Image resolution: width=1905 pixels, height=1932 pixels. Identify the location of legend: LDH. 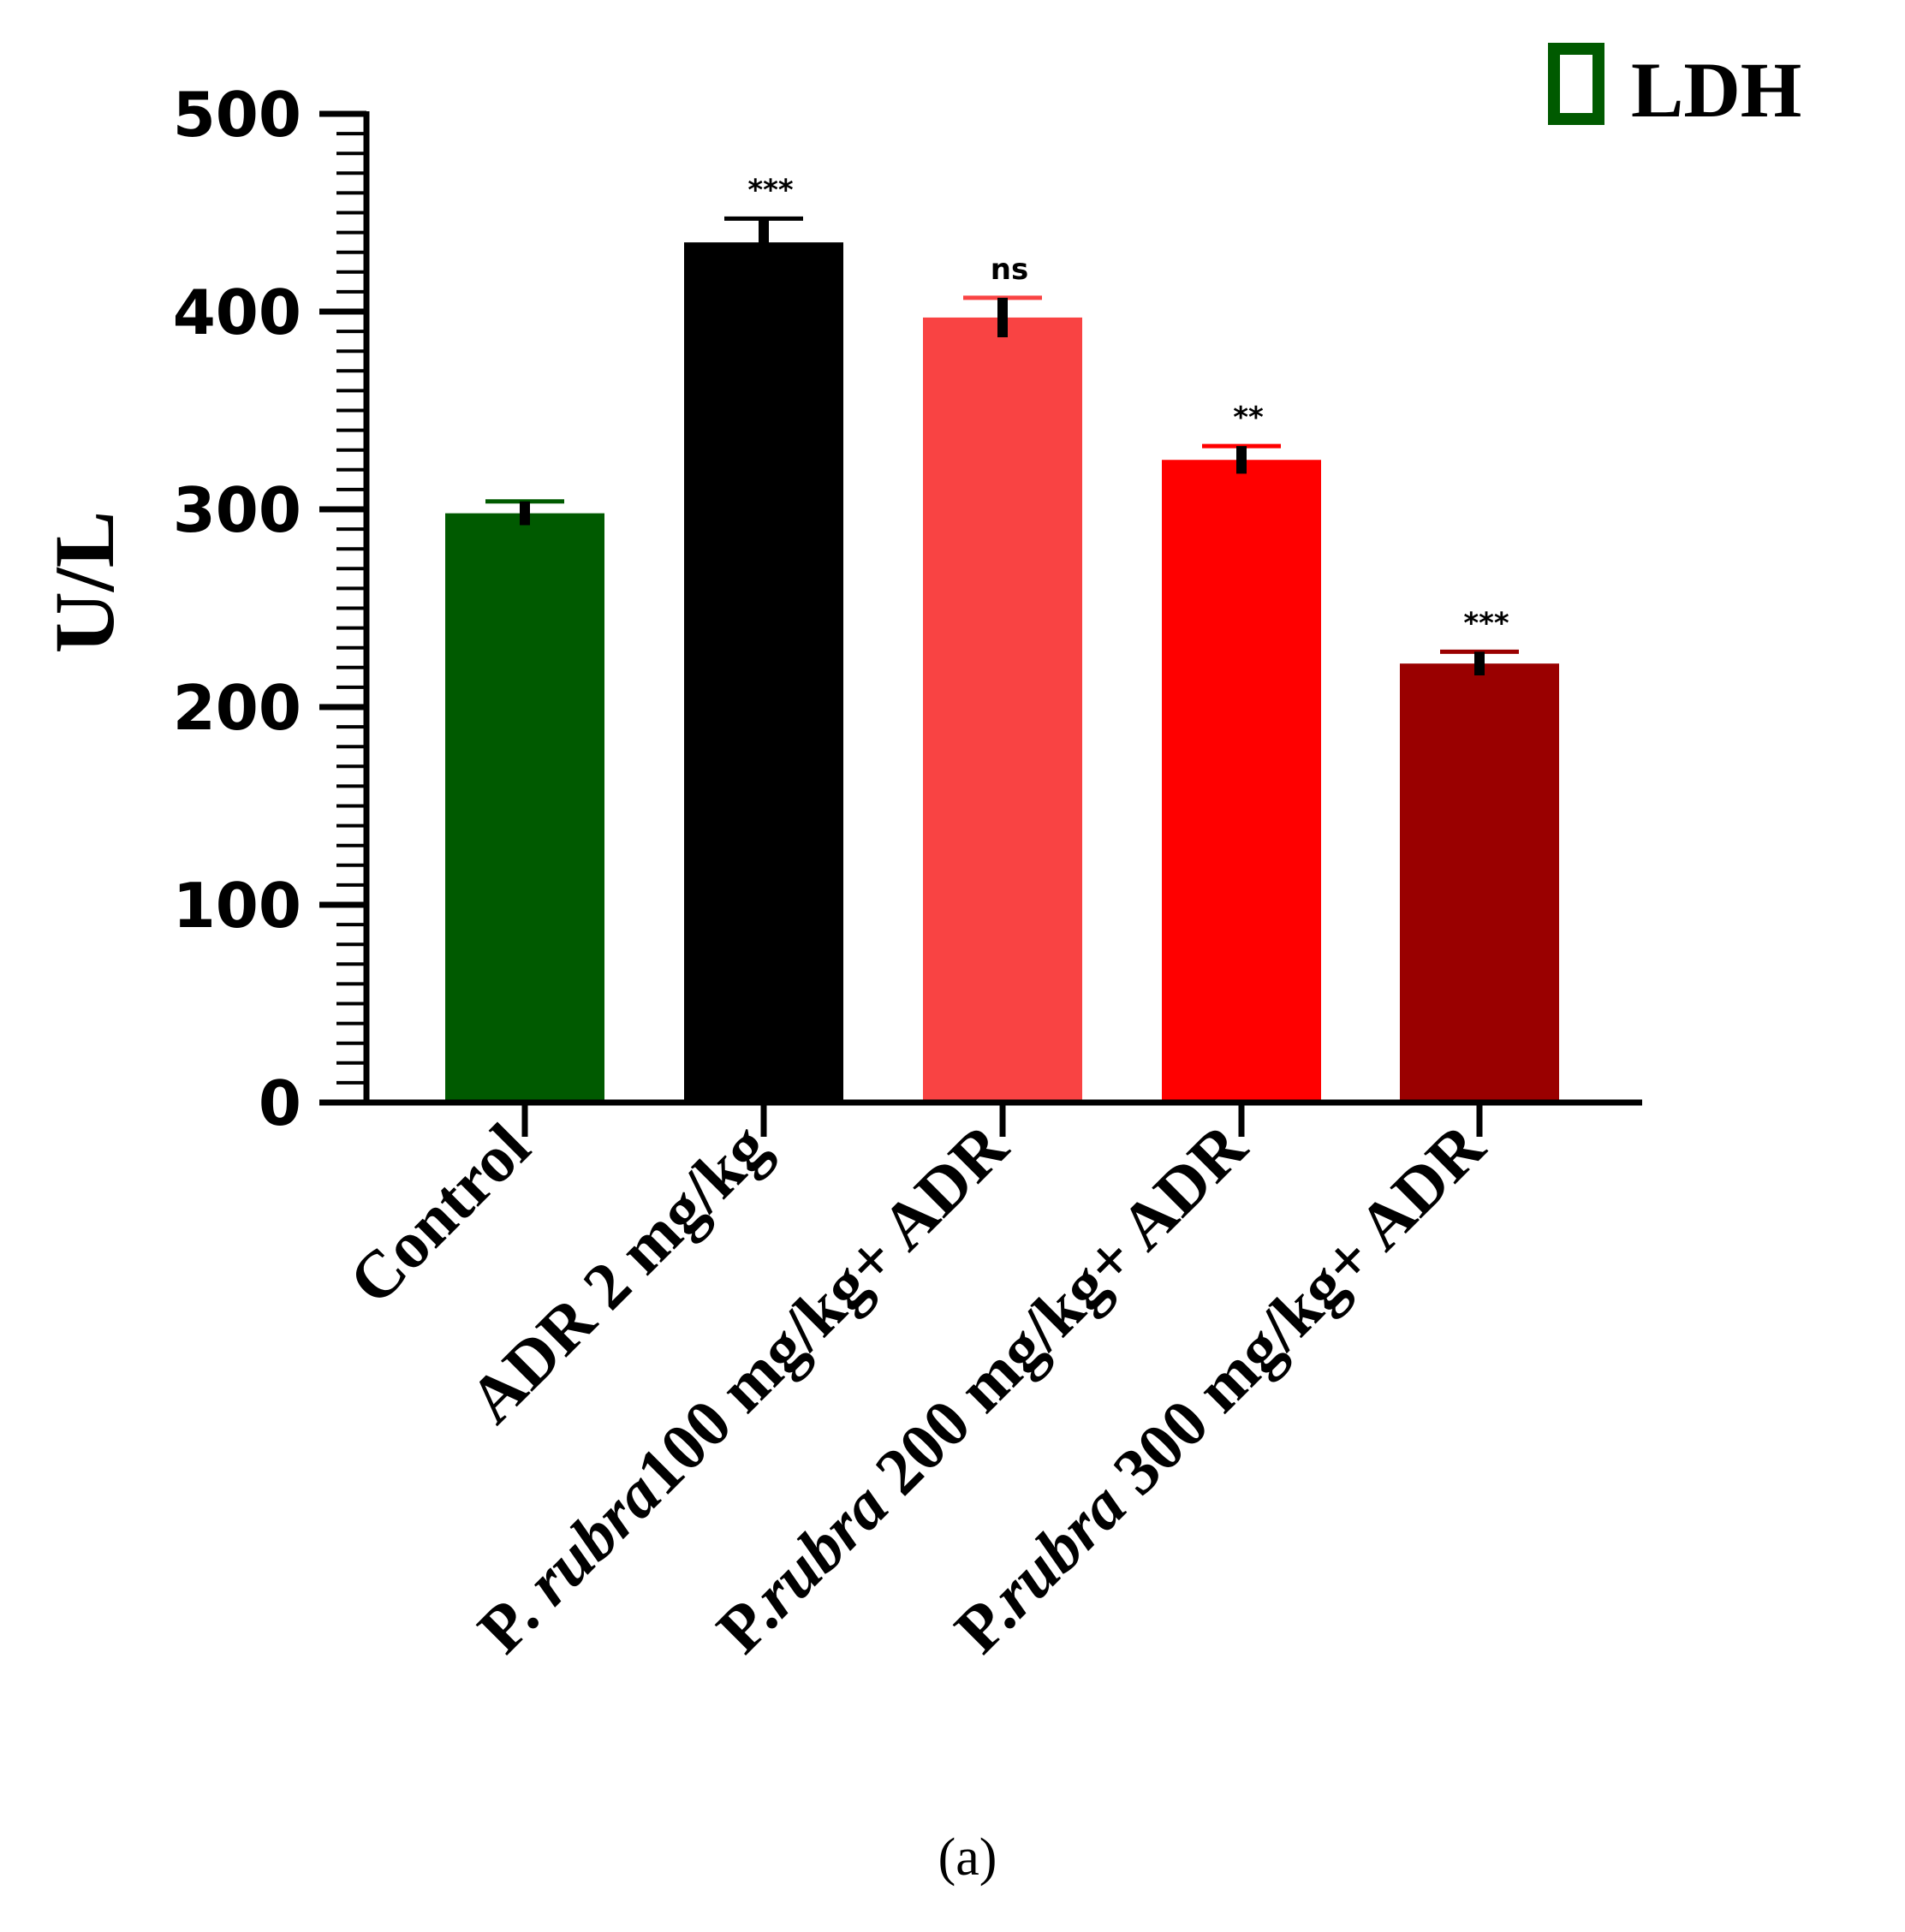
(1674, 88).